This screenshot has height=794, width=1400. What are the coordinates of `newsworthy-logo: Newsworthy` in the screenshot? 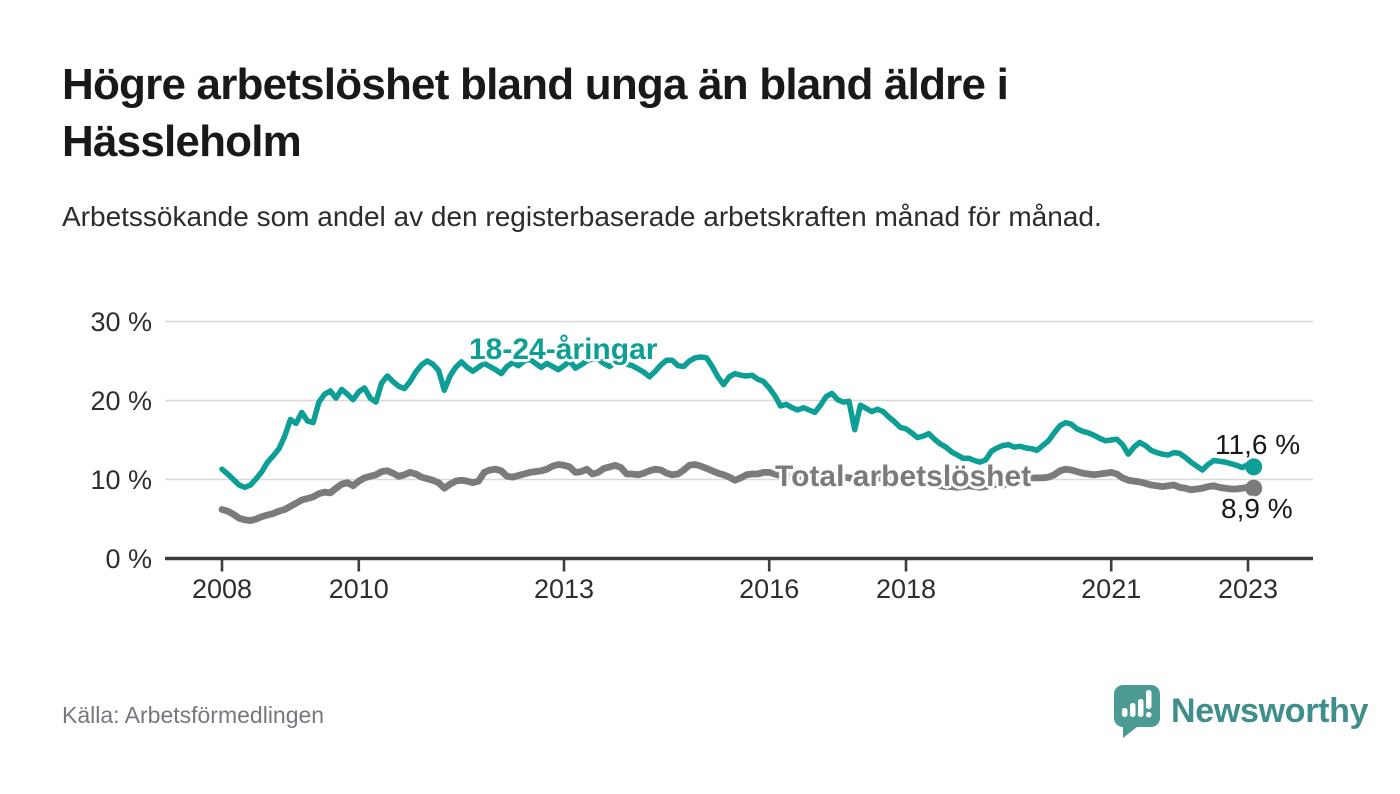 It's located at (1240, 711).